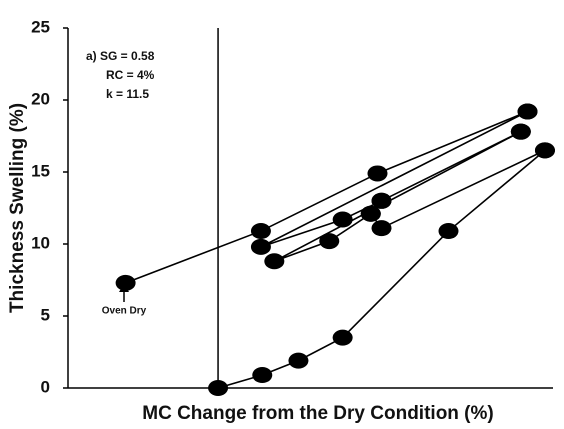 This screenshot has height=429, width=564. I want to click on y-axis-title: Thickness Swelling (%), so click(17, 208).